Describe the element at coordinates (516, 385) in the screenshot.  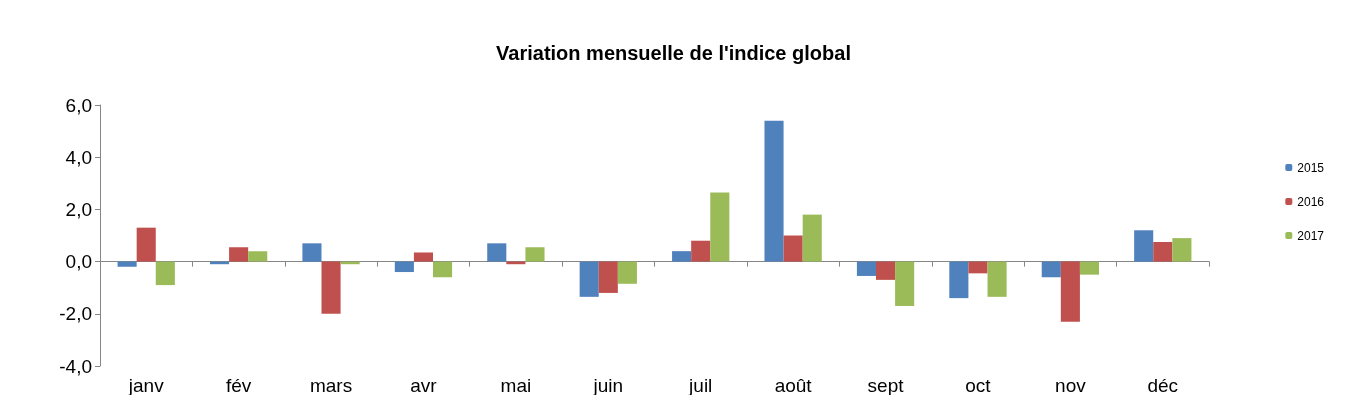
I see `x-tick-label: mai` at that location.